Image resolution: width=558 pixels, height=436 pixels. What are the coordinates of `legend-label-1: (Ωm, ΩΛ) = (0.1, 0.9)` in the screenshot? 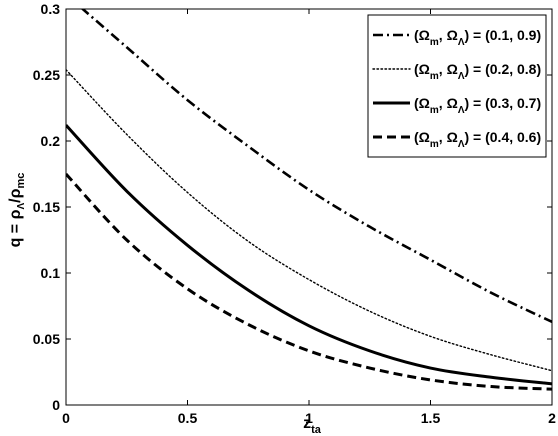 It's located at (477, 37).